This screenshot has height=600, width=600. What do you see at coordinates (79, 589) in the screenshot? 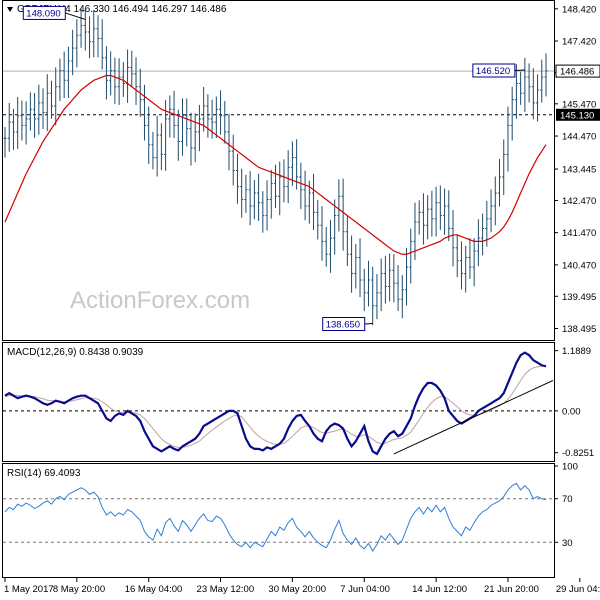
I see `x-tick-label: 8 May 20:00` at bounding box center [79, 589].